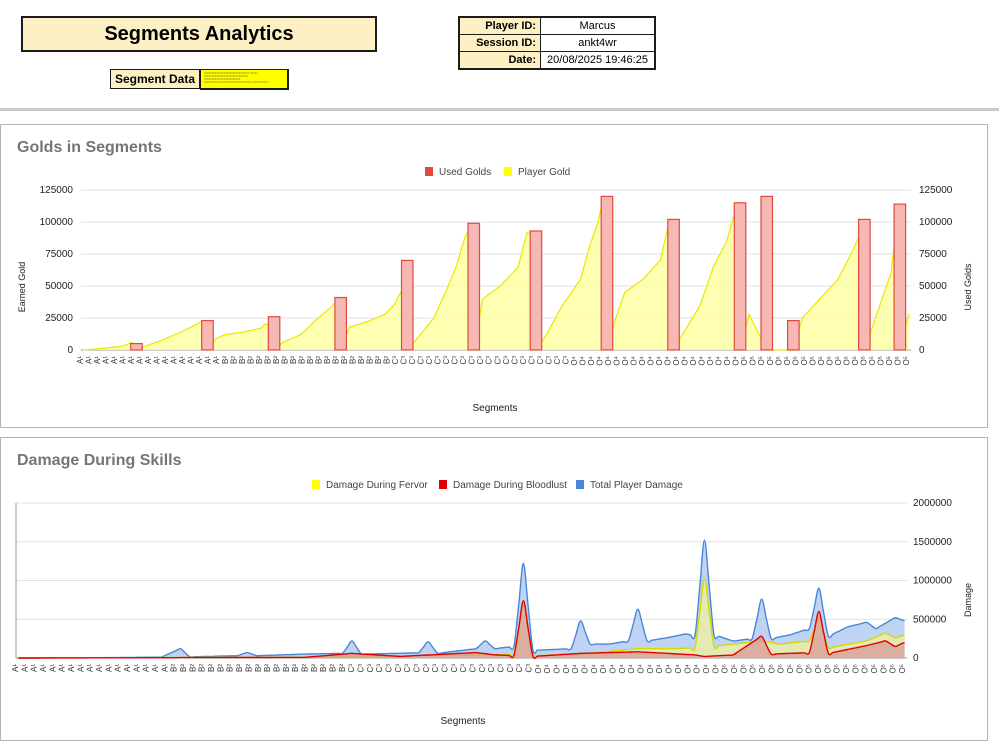 This screenshot has width=999, height=747. What do you see at coordinates (932, 542) in the screenshot?
I see `y-tick-label: 1500000` at bounding box center [932, 542].